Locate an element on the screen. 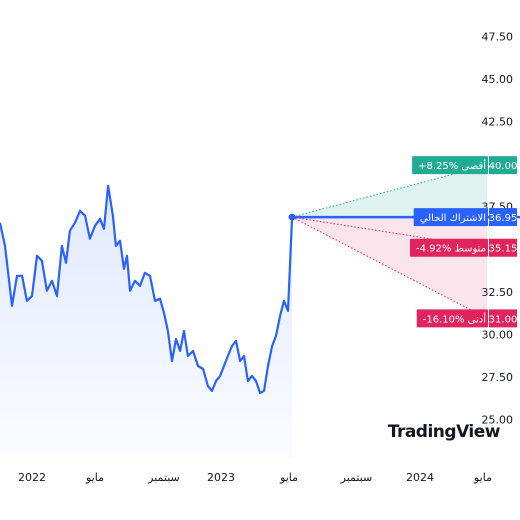  y-tick-label: 32.50 is located at coordinates (498, 292).